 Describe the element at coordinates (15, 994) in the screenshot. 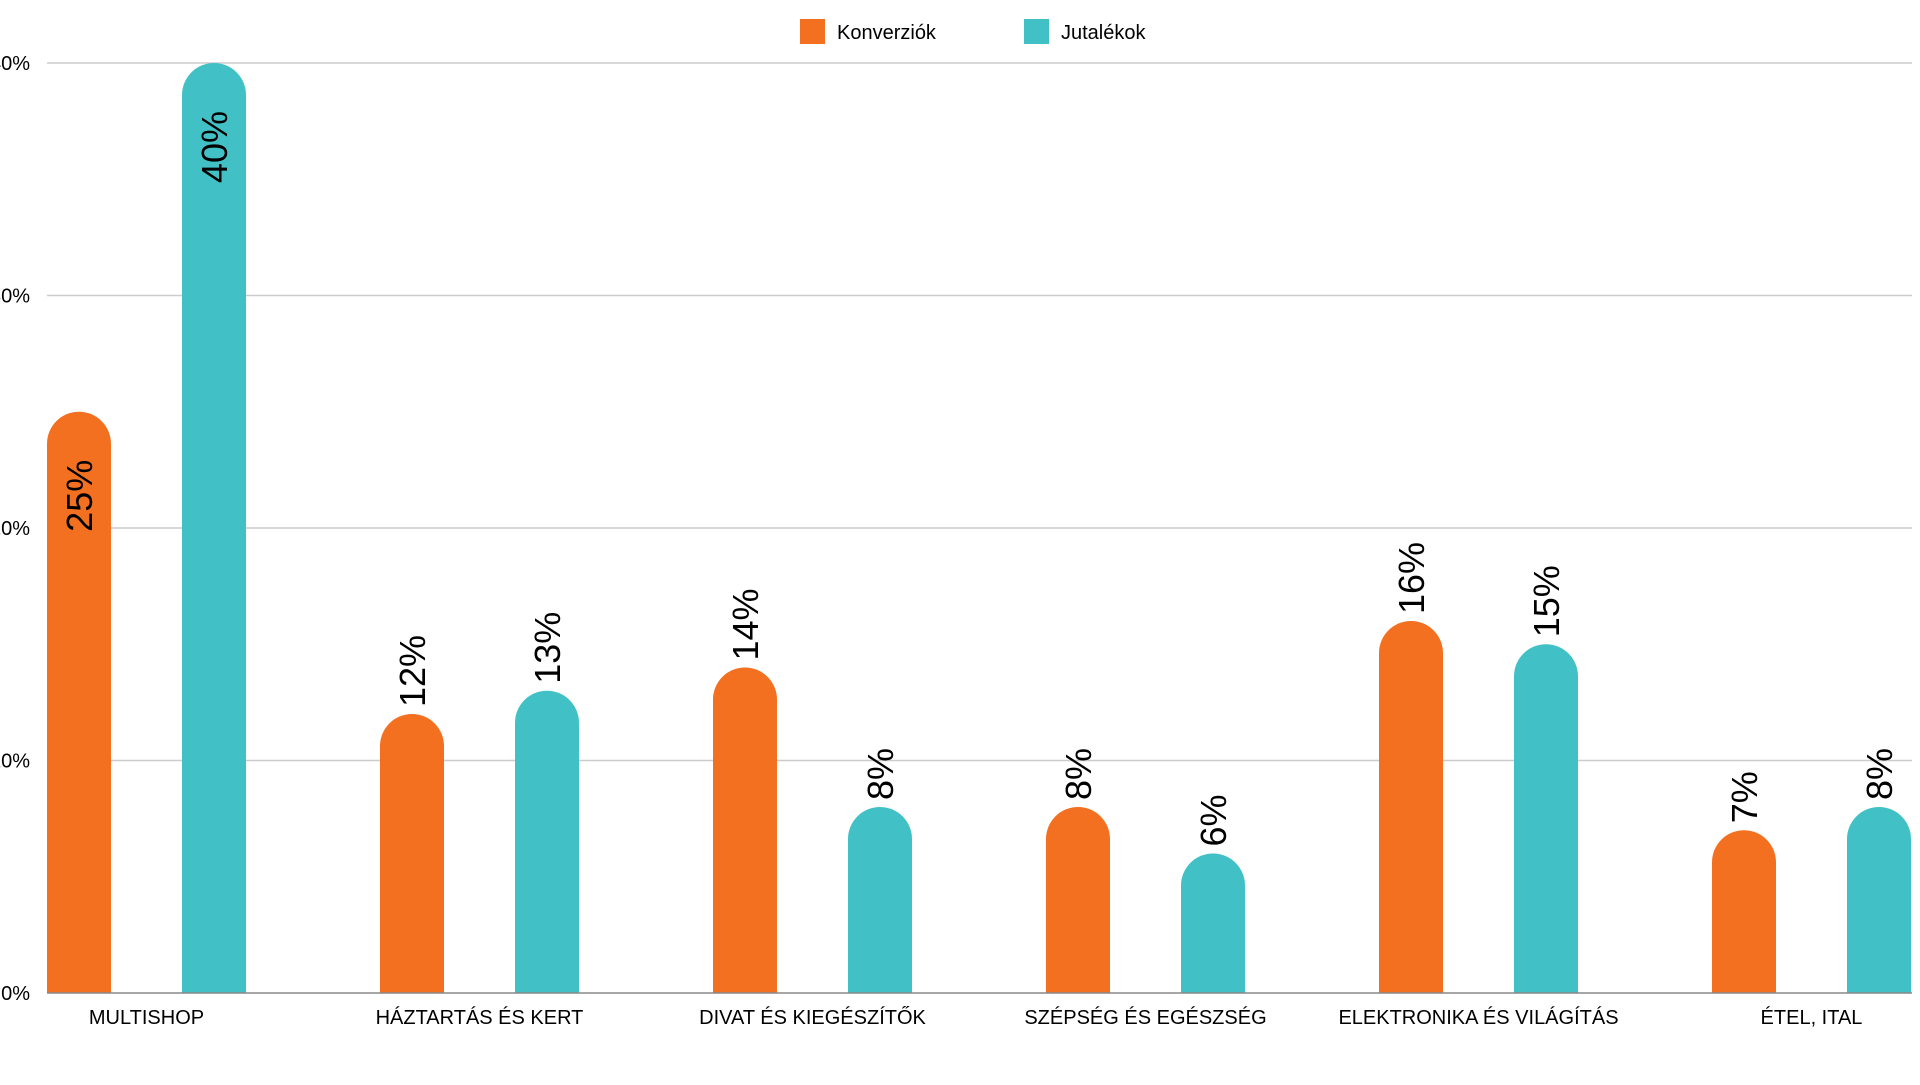

I see `y-tick-label: 0%` at that location.